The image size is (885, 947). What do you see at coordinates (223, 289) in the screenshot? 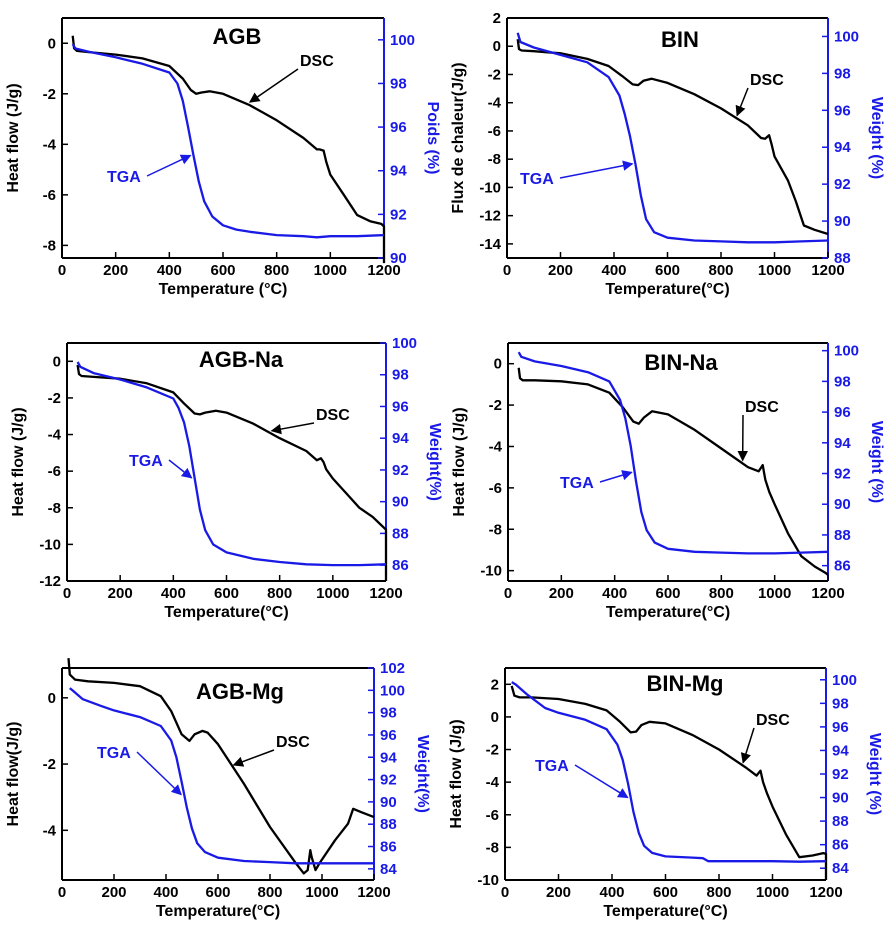
I see `x-axis-label: Temperature (°C)` at bounding box center [223, 289].